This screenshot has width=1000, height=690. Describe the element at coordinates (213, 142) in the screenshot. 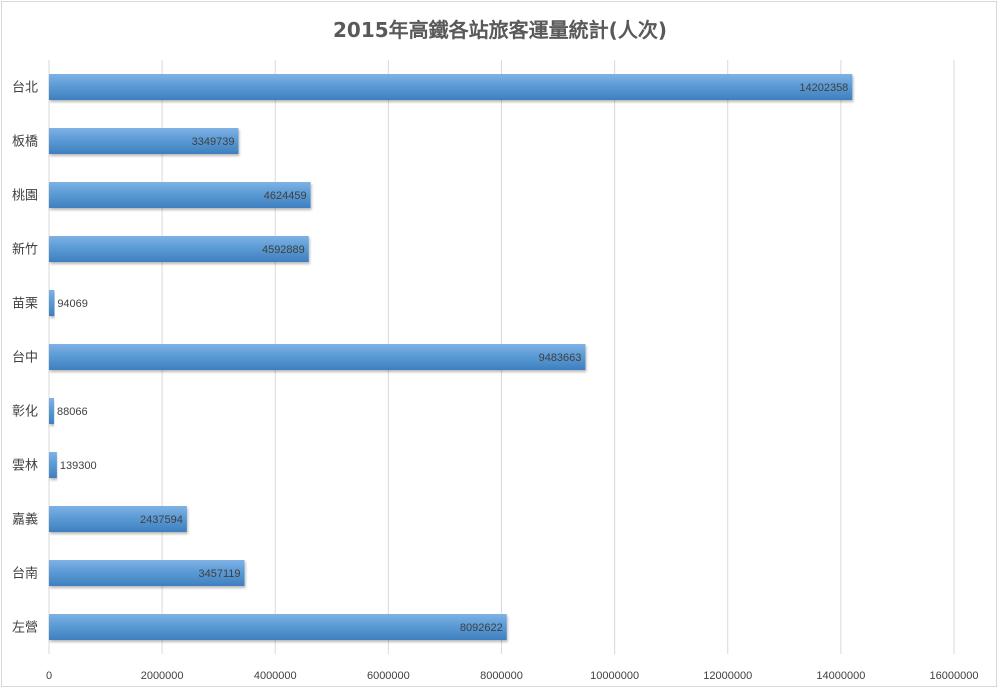

I see `data-label: 3349739` at that location.